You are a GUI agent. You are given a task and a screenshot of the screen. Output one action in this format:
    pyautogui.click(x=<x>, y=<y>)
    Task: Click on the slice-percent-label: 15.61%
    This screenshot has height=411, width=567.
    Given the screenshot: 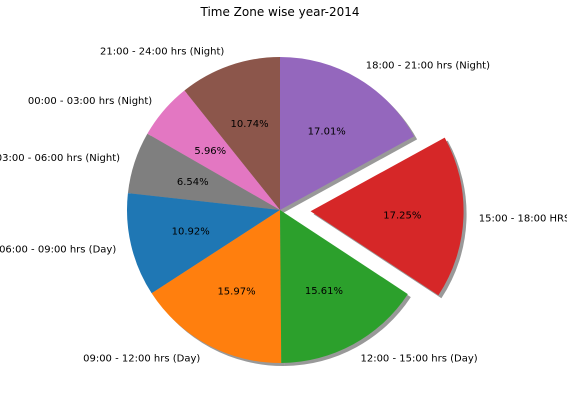 What is the action you would take?
    pyautogui.click(x=324, y=291)
    